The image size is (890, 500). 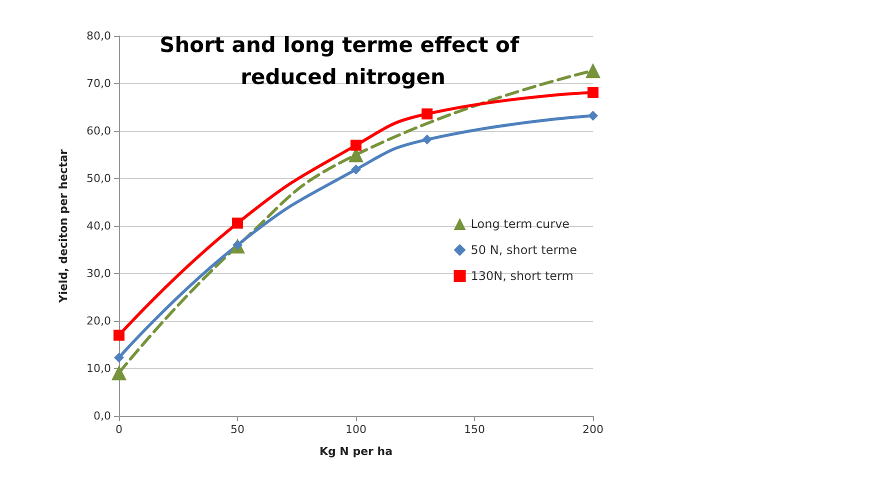 What do you see at coordinates (524, 250) in the screenshot?
I see `legend-label: 50 N, short terme` at bounding box center [524, 250].